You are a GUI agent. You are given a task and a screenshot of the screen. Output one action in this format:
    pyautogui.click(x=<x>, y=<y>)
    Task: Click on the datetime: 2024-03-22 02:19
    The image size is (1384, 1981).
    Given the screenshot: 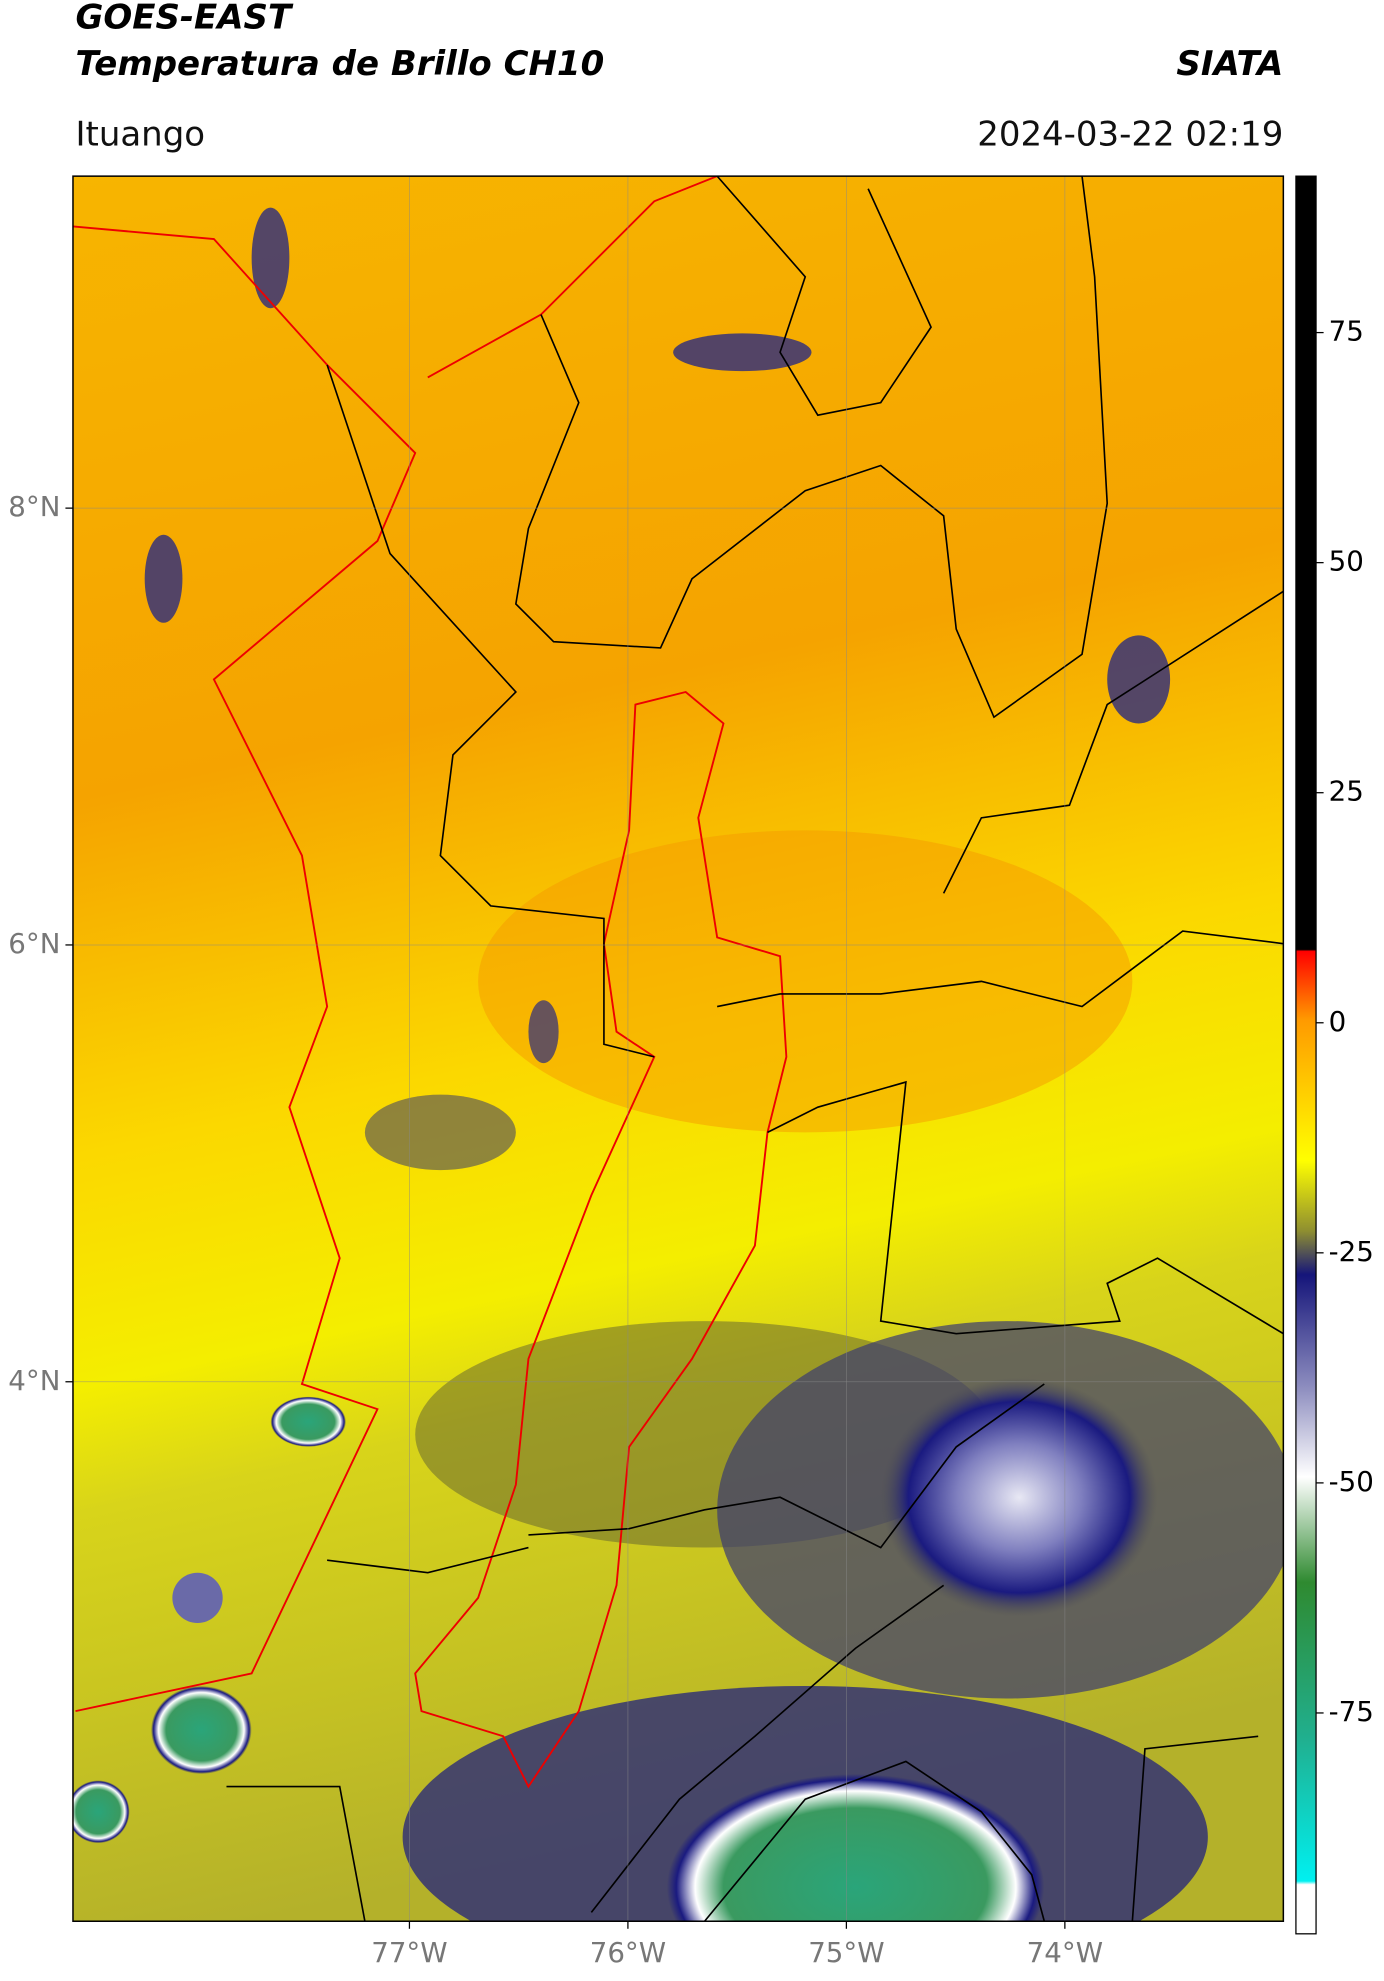 What is the action you would take?
    pyautogui.click(x=1130, y=134)
    